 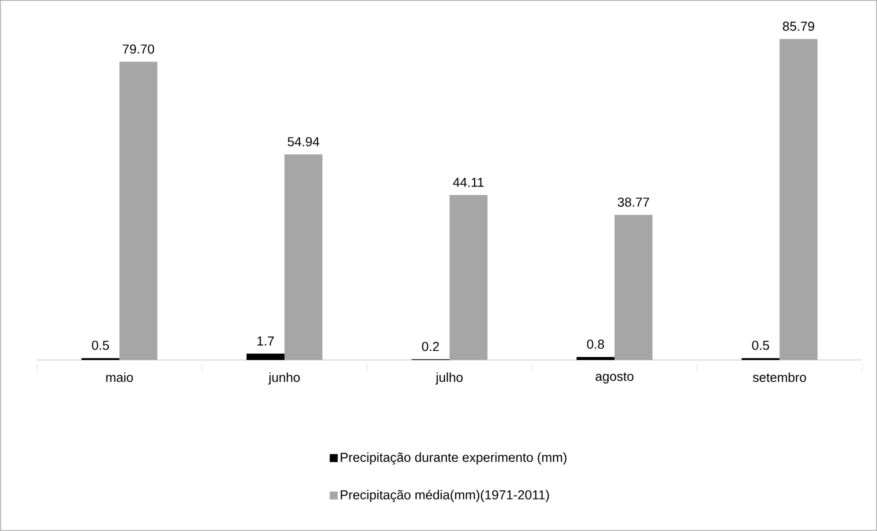 What do you see at coordinates (615, 378) in the screenshot?
I see `x-tick-label: agosto` at bounding box center [615, 378].